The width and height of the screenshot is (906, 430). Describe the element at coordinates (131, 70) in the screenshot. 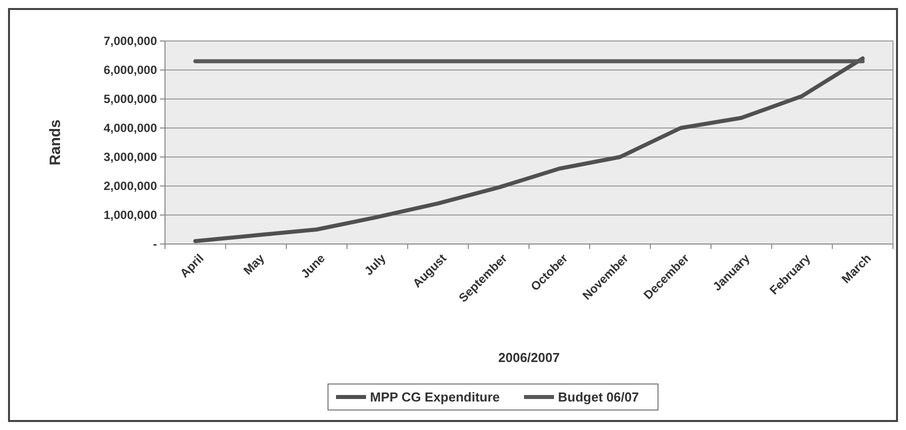

I see `y-tick-label: 6,000,000` at that location.